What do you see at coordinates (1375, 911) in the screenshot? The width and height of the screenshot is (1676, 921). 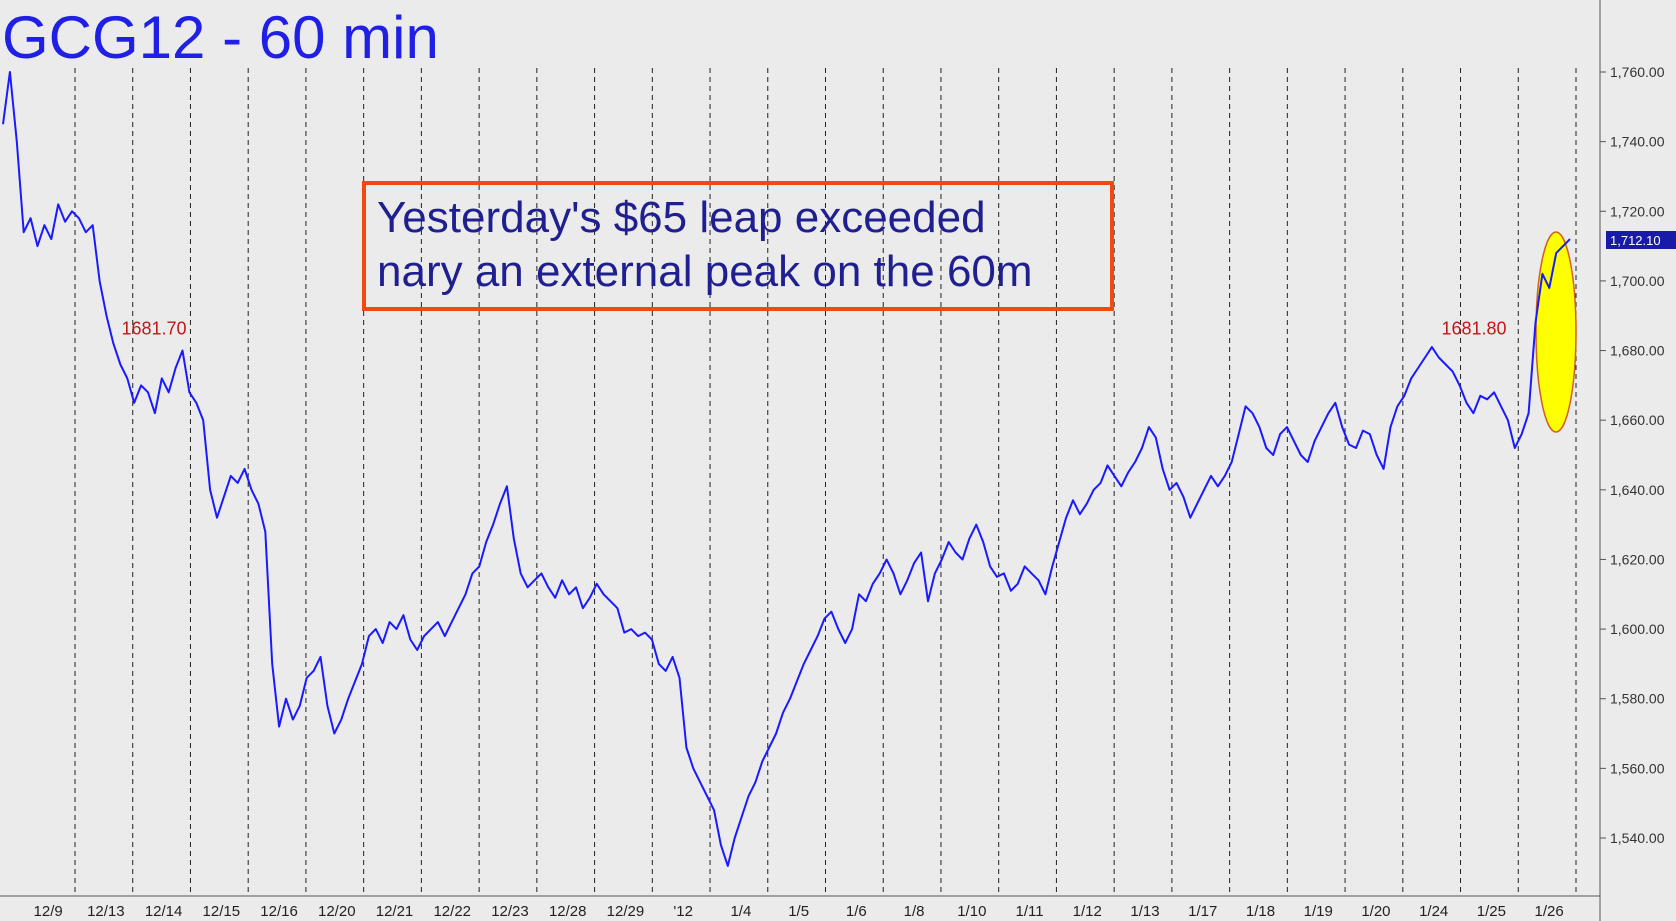 I see `x-tick-label: 1/20` at bounding box center [1375, 911].